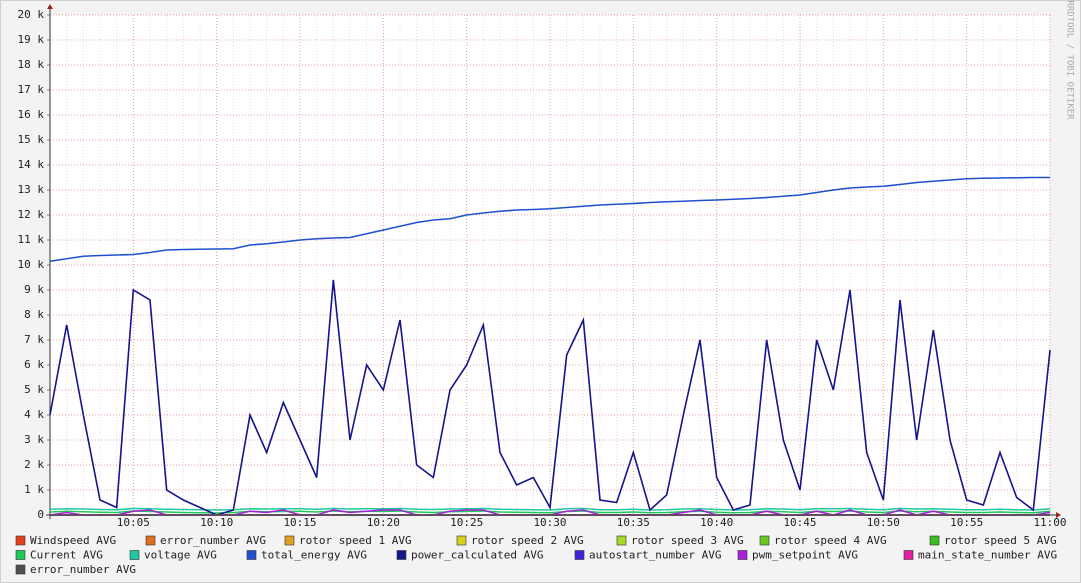 The height and width of the screenshot is (583, 1081). I want to click on legend-label: main_state_number AVG, so click(987, 555).